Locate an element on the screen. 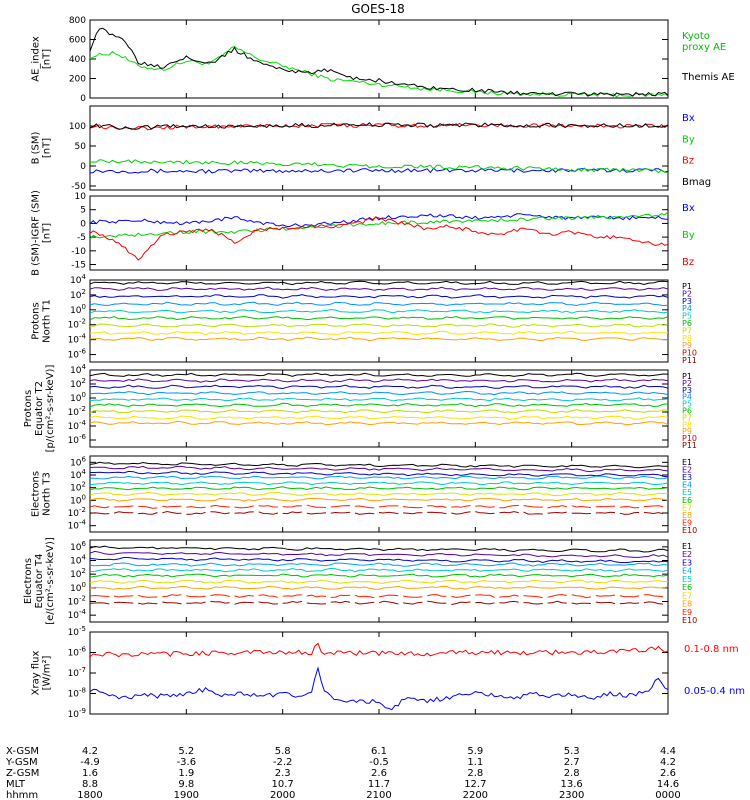 The width and height of the screenshot is (750, 800). panel-bsm: 100 50 0 -50 B (SM) [nT] Bx By Bz Bmag is located at coordinates (371, 148).